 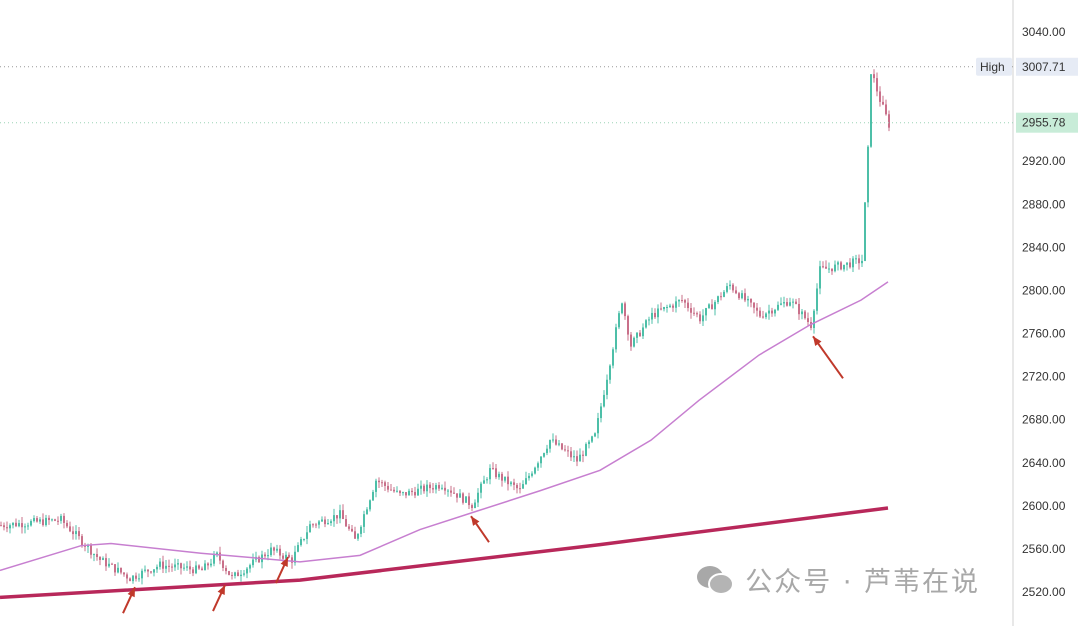 What do you see at coordinates (1044, 161) in the screenshot?
I see `price-tick-label: 2920.00` at bounding box center [1044, 161].